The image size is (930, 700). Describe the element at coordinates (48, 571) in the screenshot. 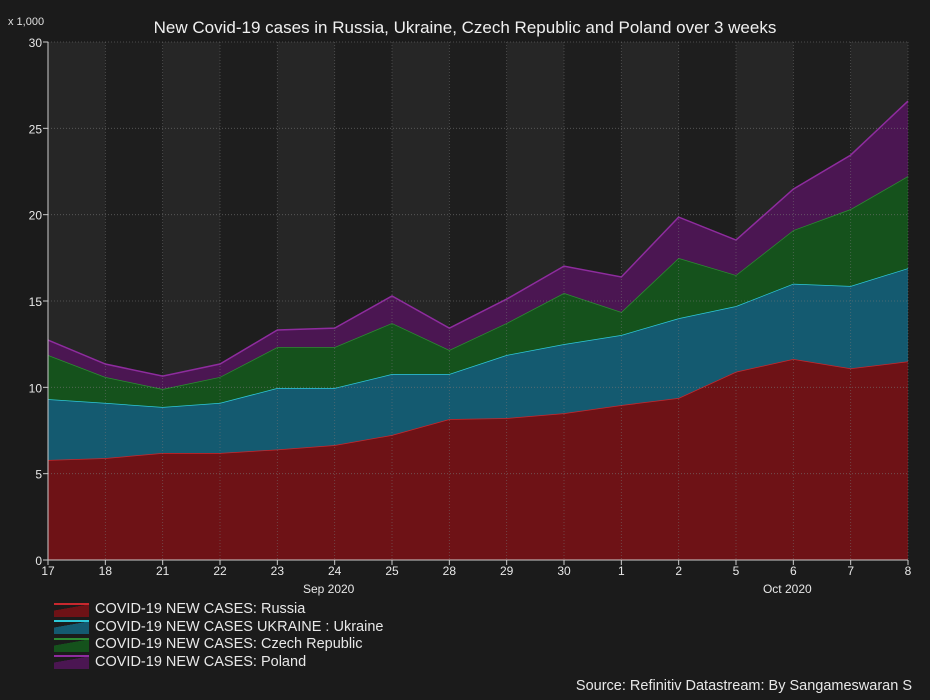

I see `x-tick-label: 17` at that location.